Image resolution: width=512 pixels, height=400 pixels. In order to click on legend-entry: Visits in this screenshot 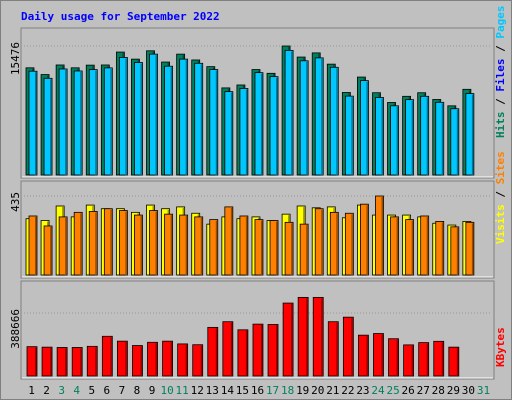, I will do `click(500, 224)`.